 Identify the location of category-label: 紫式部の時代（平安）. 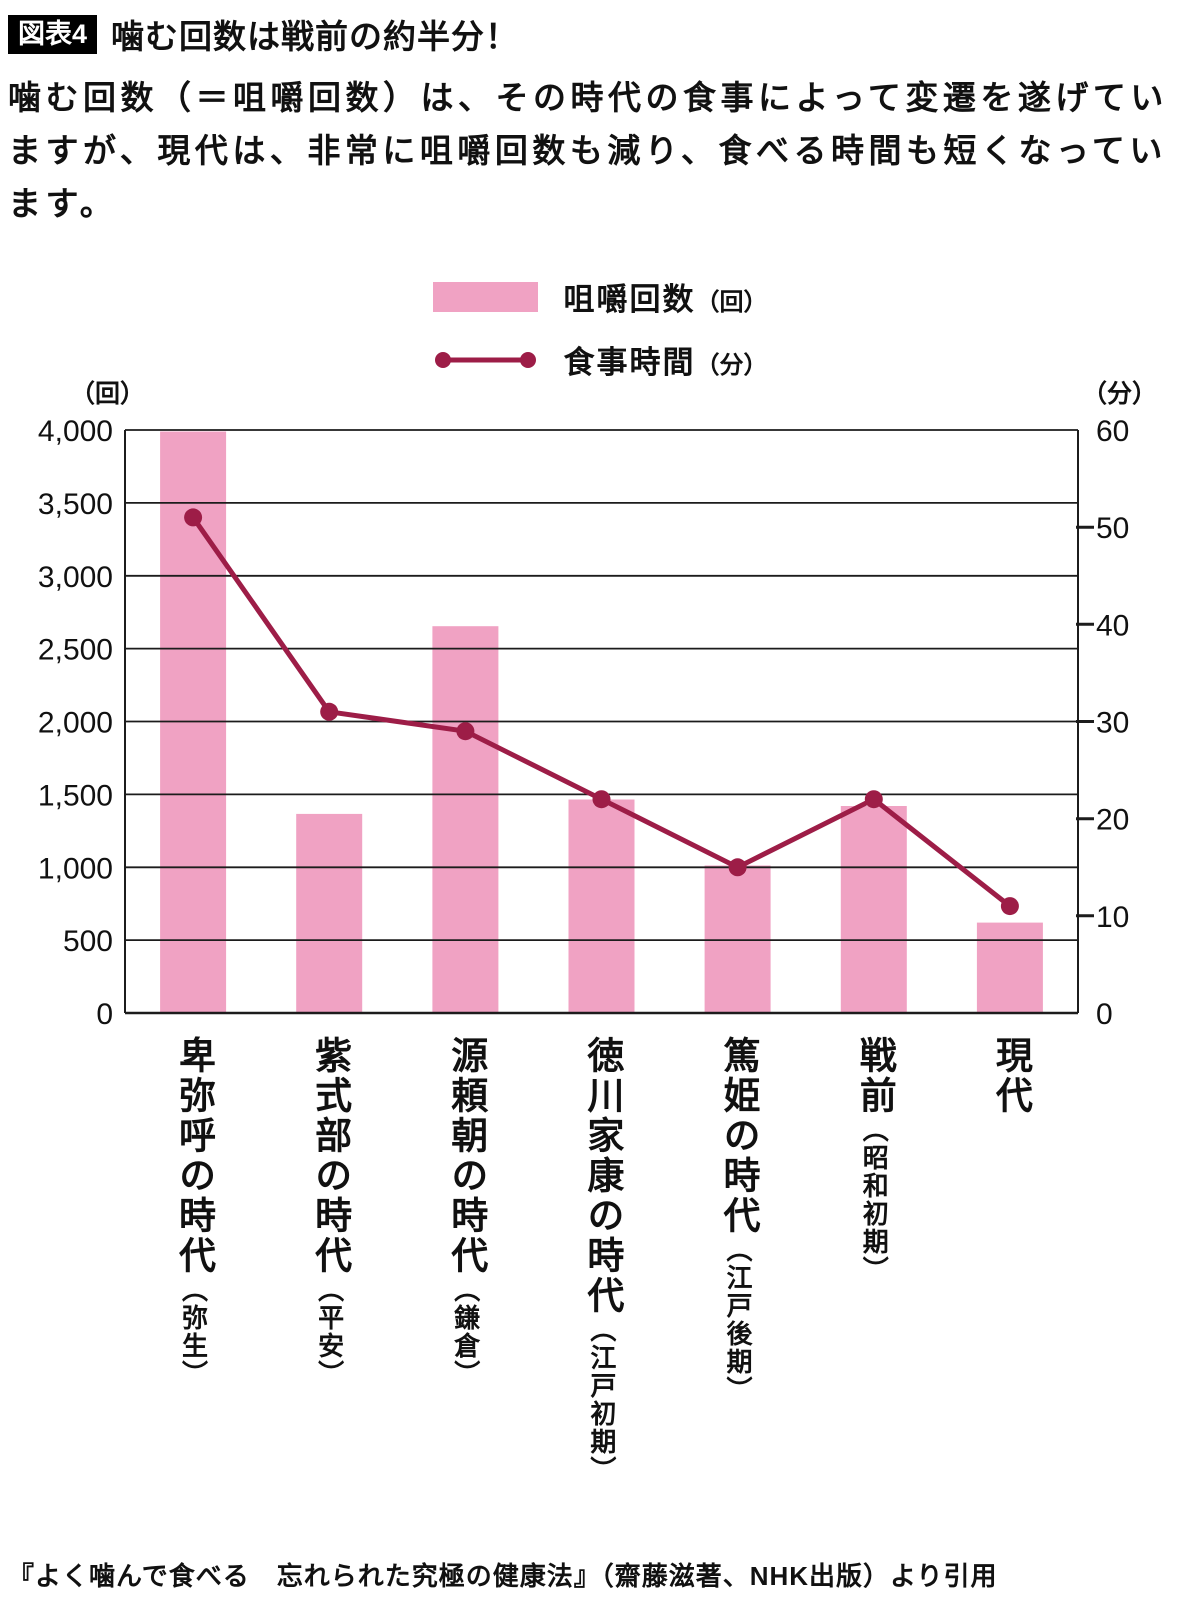
(330, 1260).